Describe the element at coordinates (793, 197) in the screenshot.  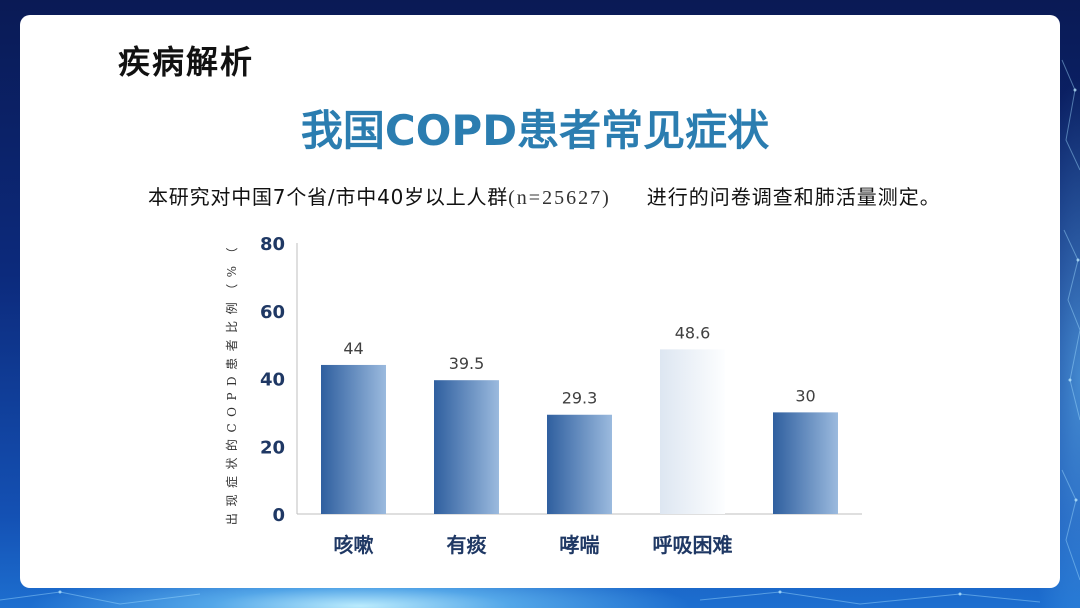
I see `subtitle-tail-text: 进行的问卷调查和肺活量测定。` at that location.